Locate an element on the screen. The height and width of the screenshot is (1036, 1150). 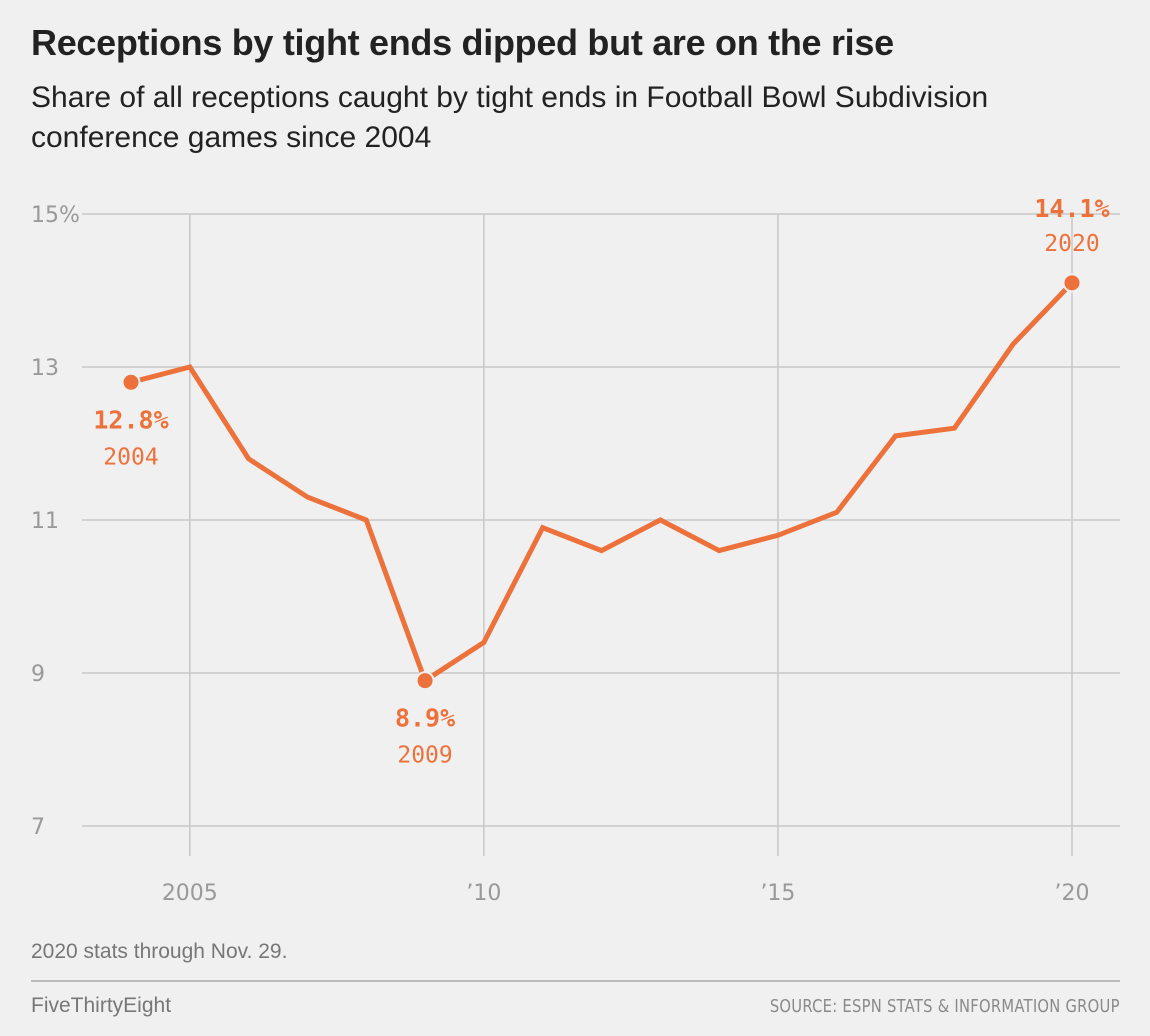
x-tick-label: 2005 is located at coordinates (190, 893).